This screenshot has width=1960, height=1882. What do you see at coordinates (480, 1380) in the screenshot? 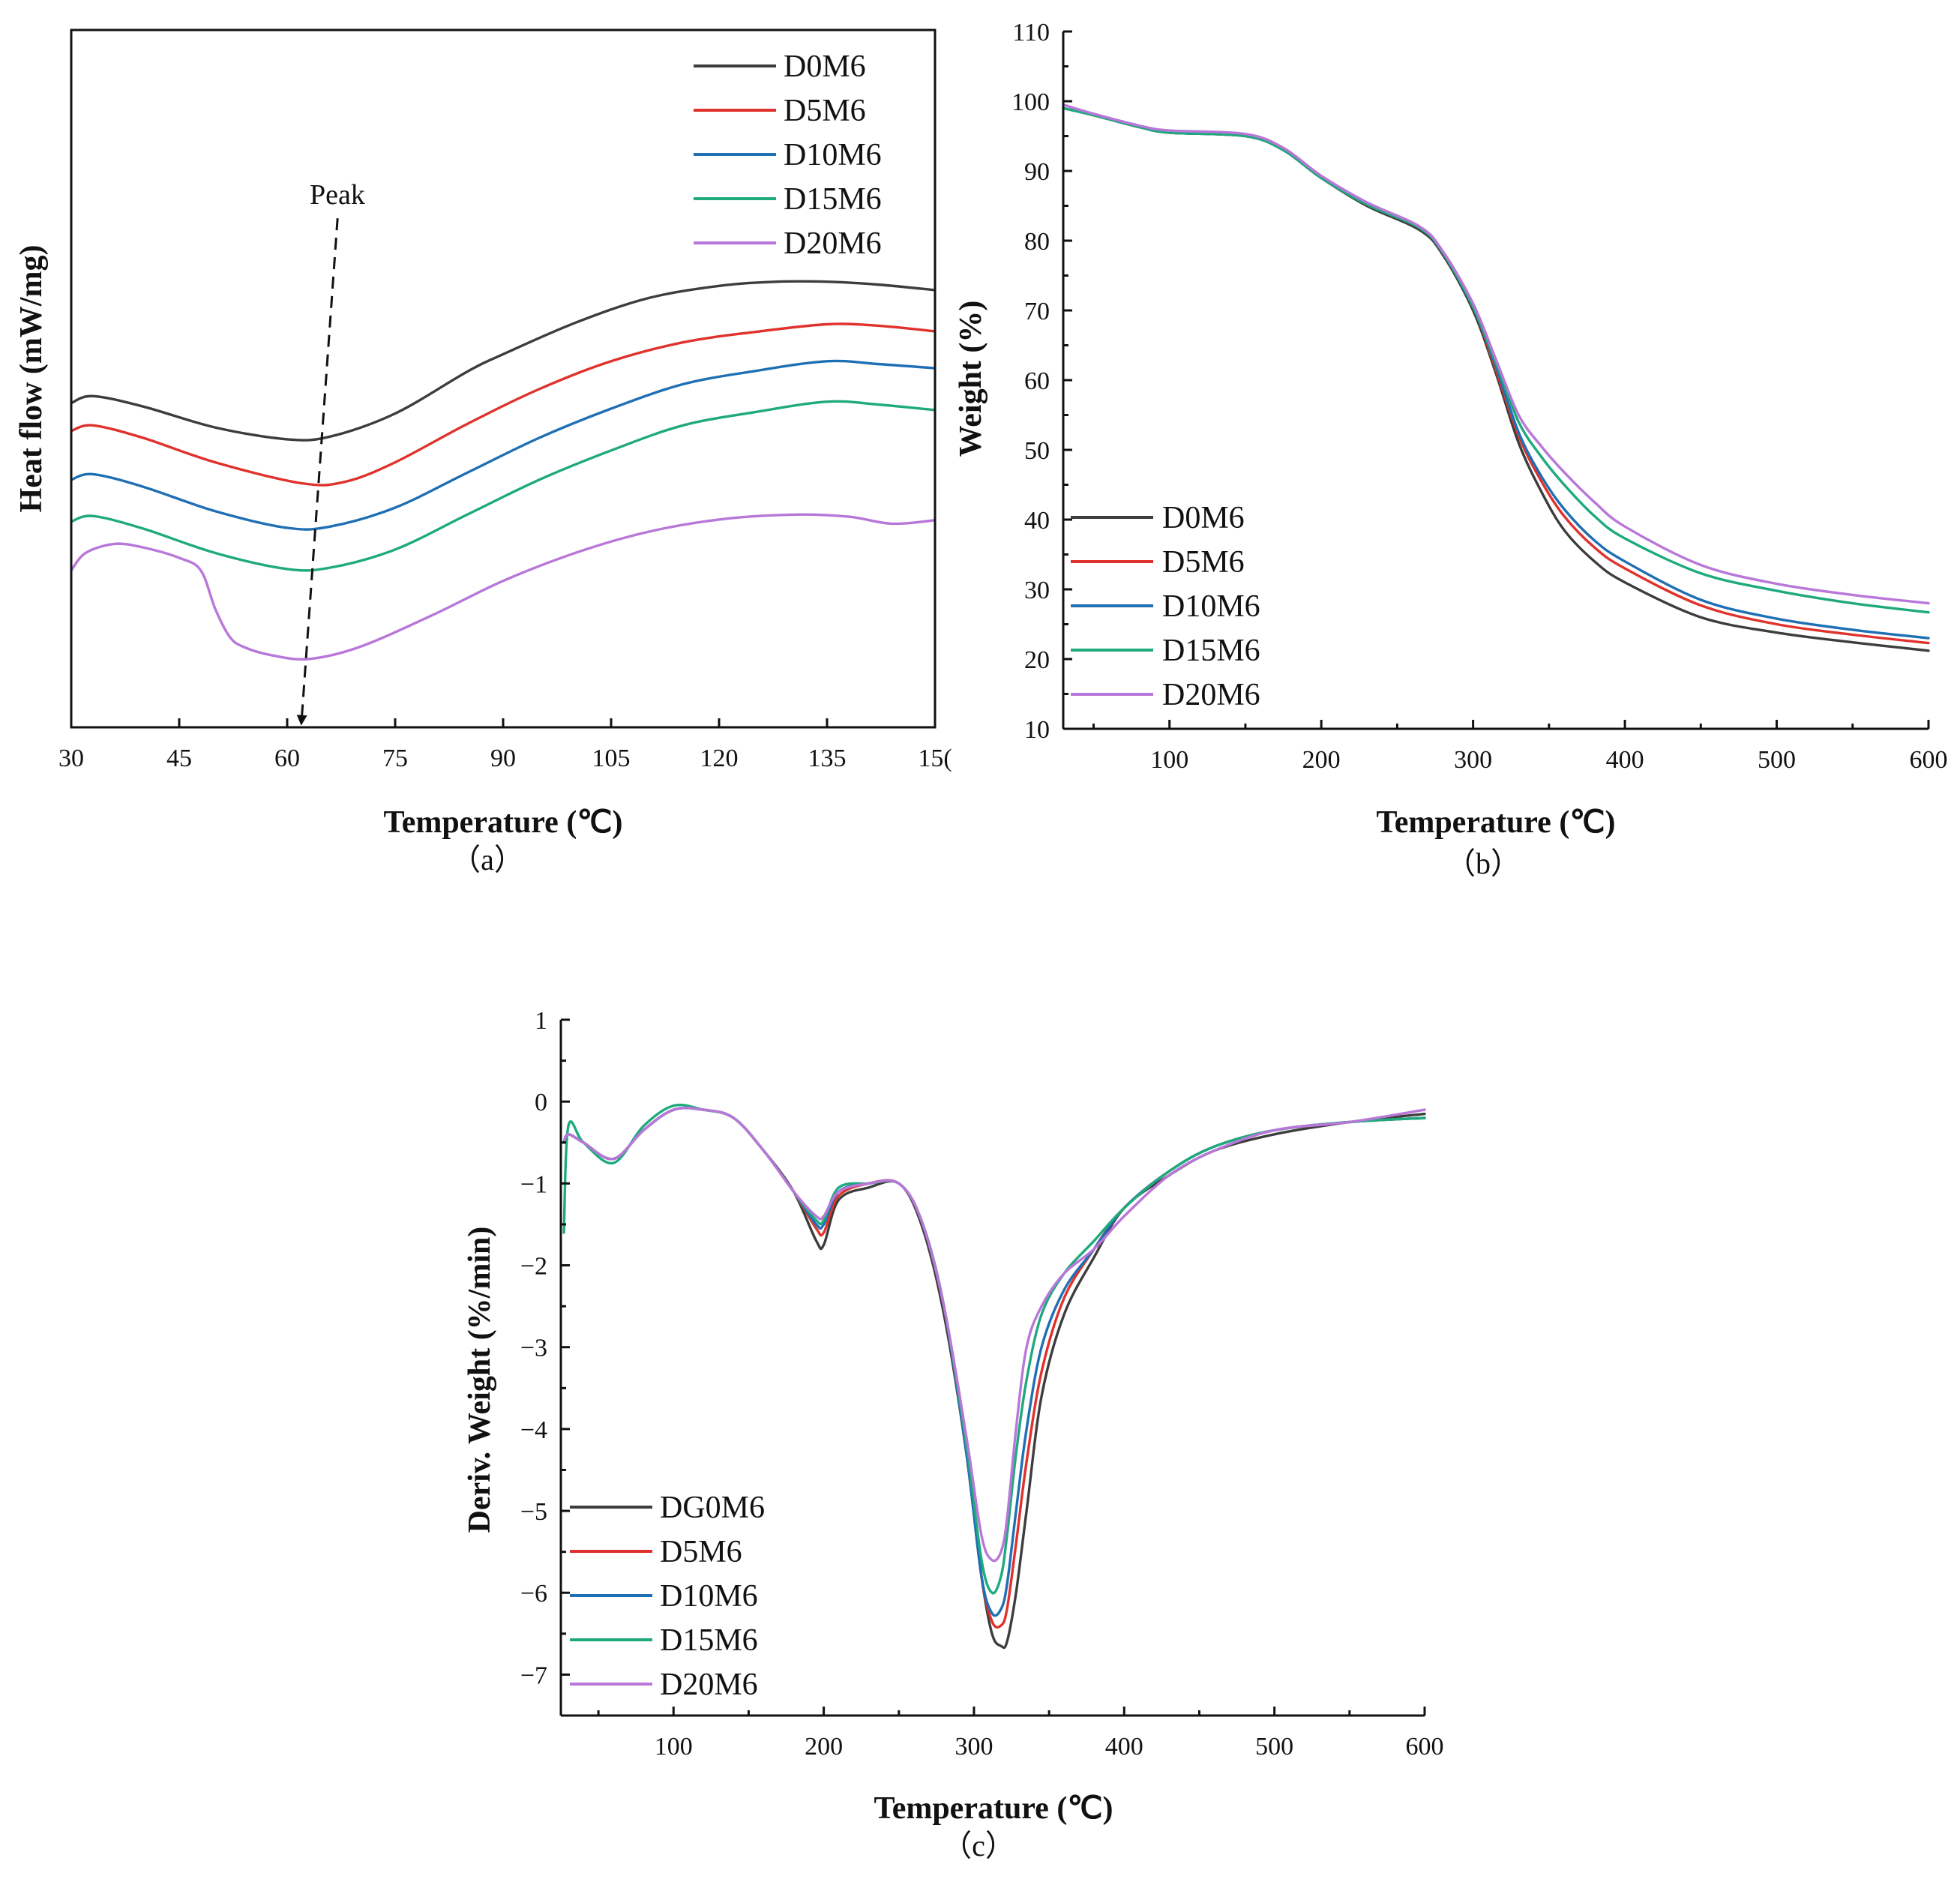
I see `panel-c-y-axis-title: Deriv. Weight (%/min)` at bounding box center [480, 1380].